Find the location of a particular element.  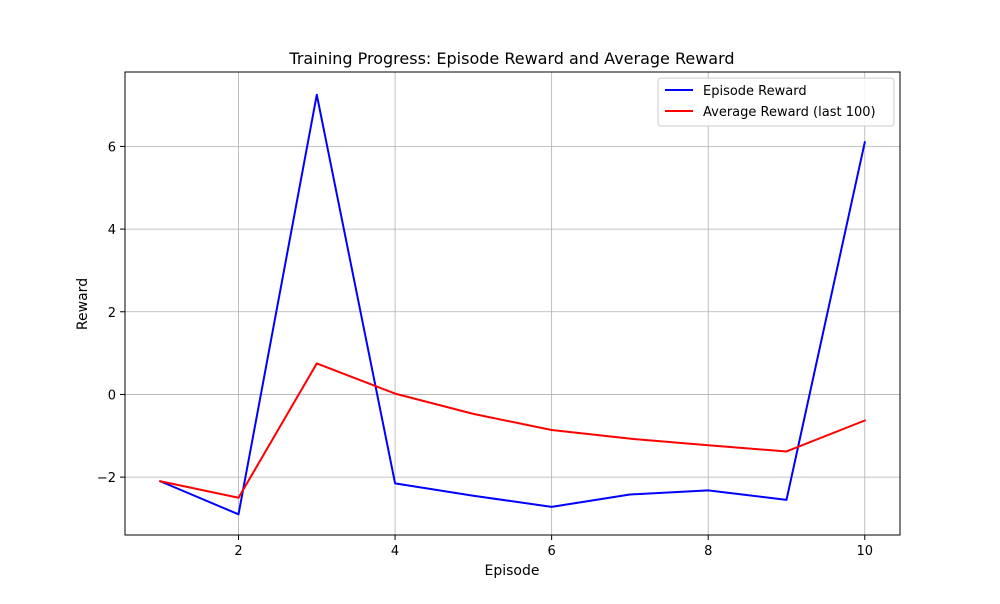

y-tick-label: −2 is located at coordinates (106, 478).